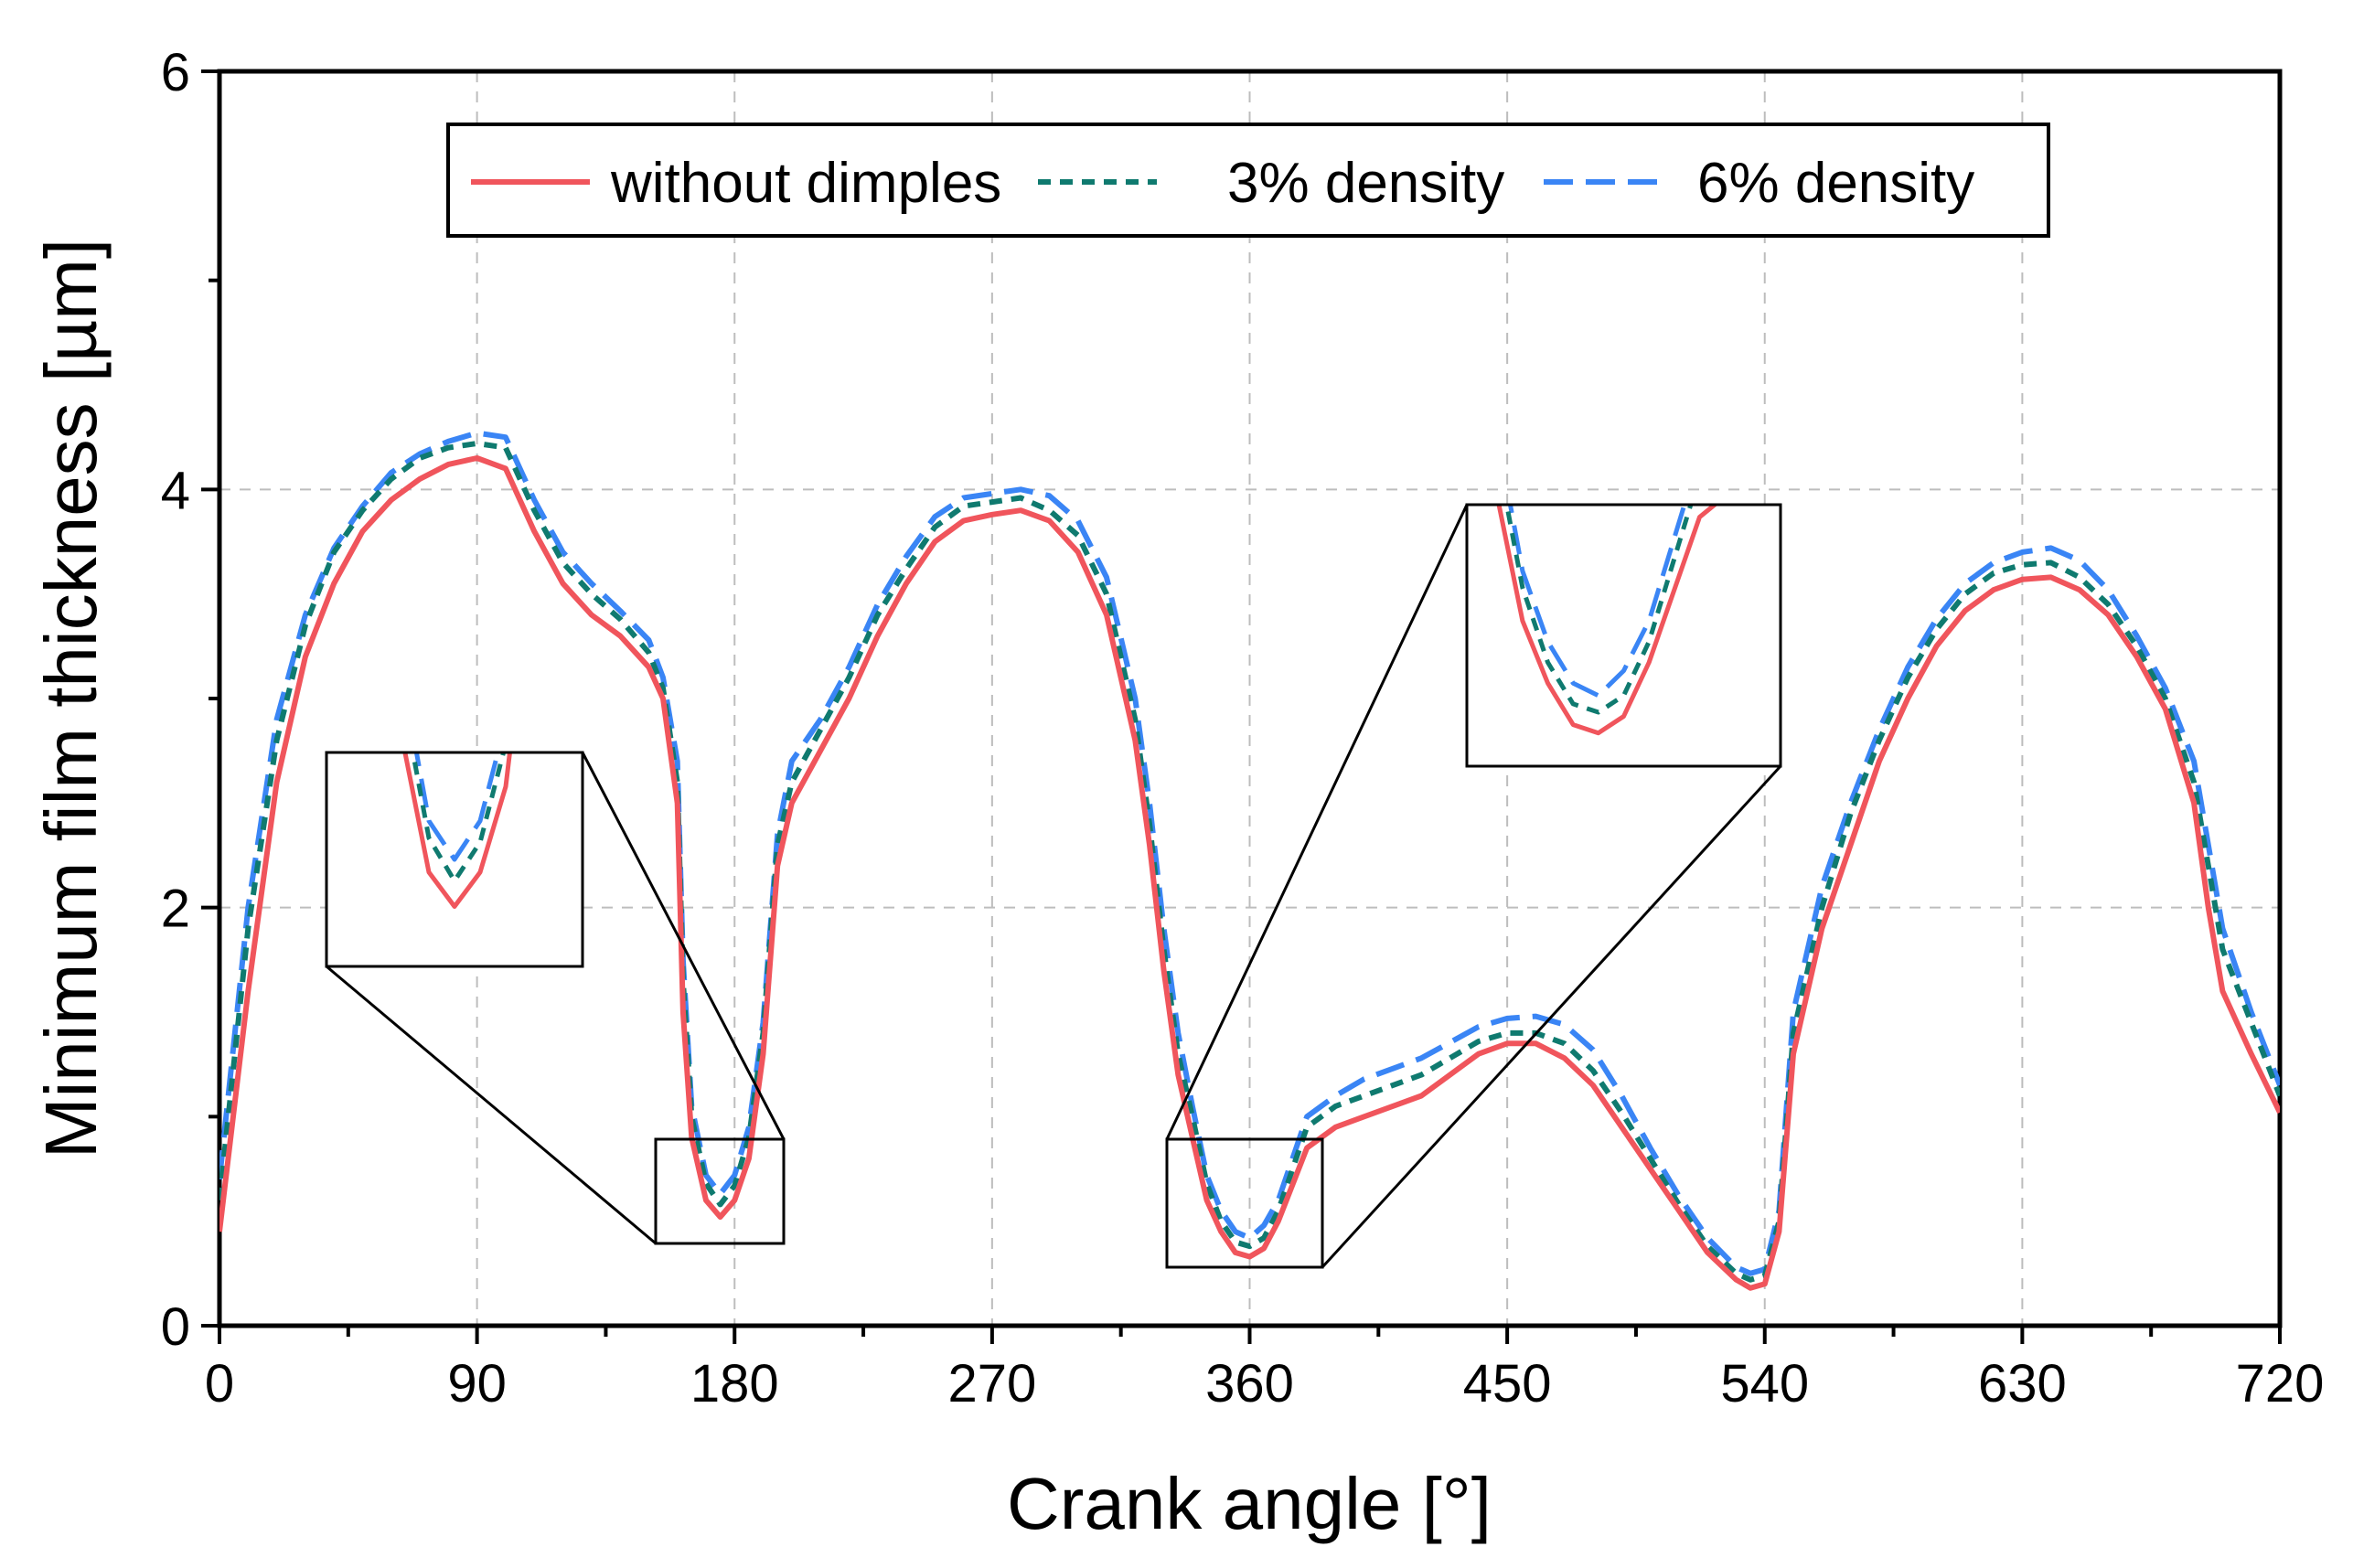  What do you see at coordinates (175, 72) in the screenshot?
I see `y-tick-label: 6` at bounding box center [175, 72].